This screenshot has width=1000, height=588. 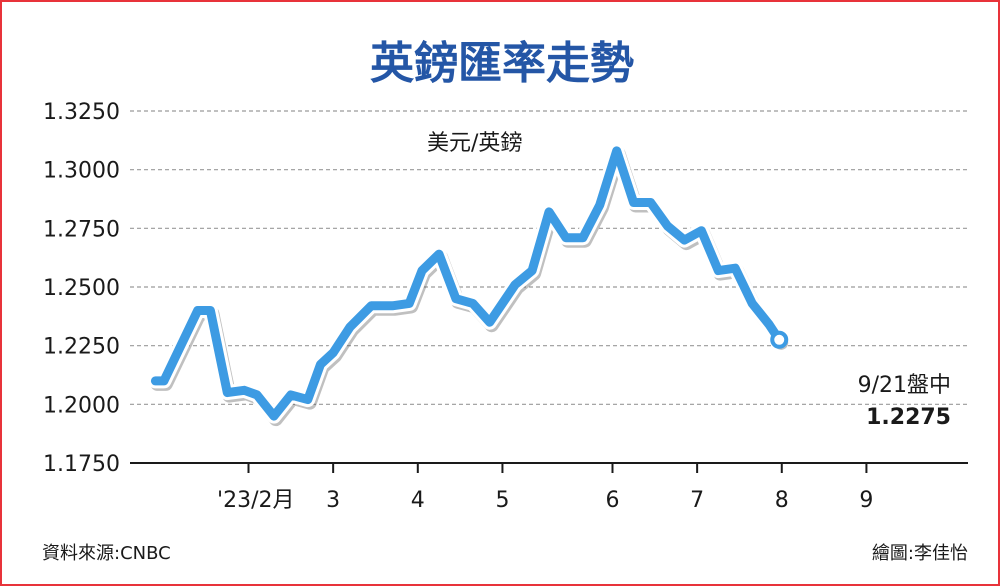 What do you see at coordinates (333, 500) in the screenshot?
I see `x-tick-label: 3` at bounding box center [333, 500].